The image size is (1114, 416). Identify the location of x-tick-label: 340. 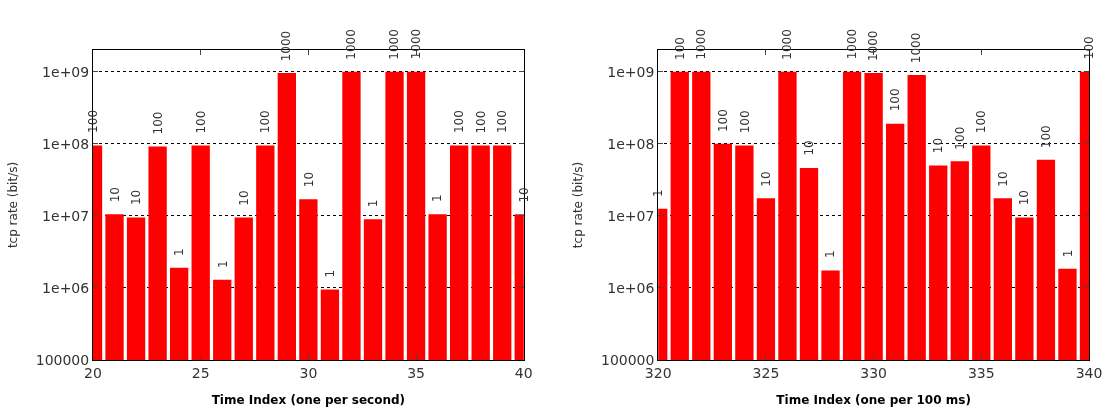
(1089, 372).